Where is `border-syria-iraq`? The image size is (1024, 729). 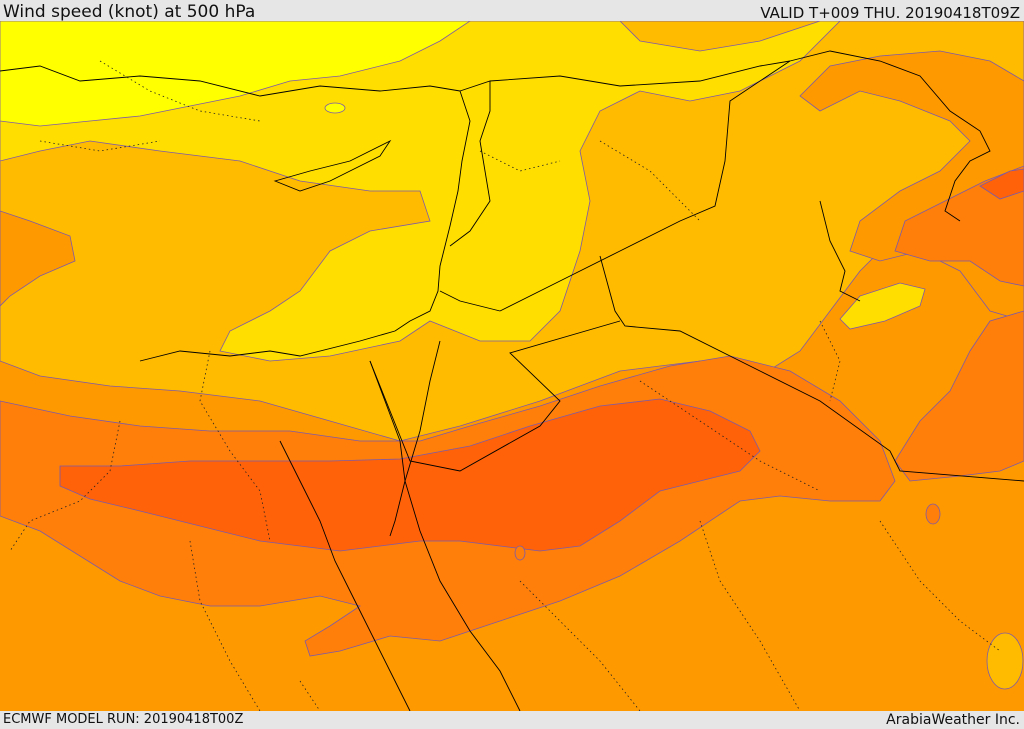 border-syria-iraq is located at coordinates (640, 73).